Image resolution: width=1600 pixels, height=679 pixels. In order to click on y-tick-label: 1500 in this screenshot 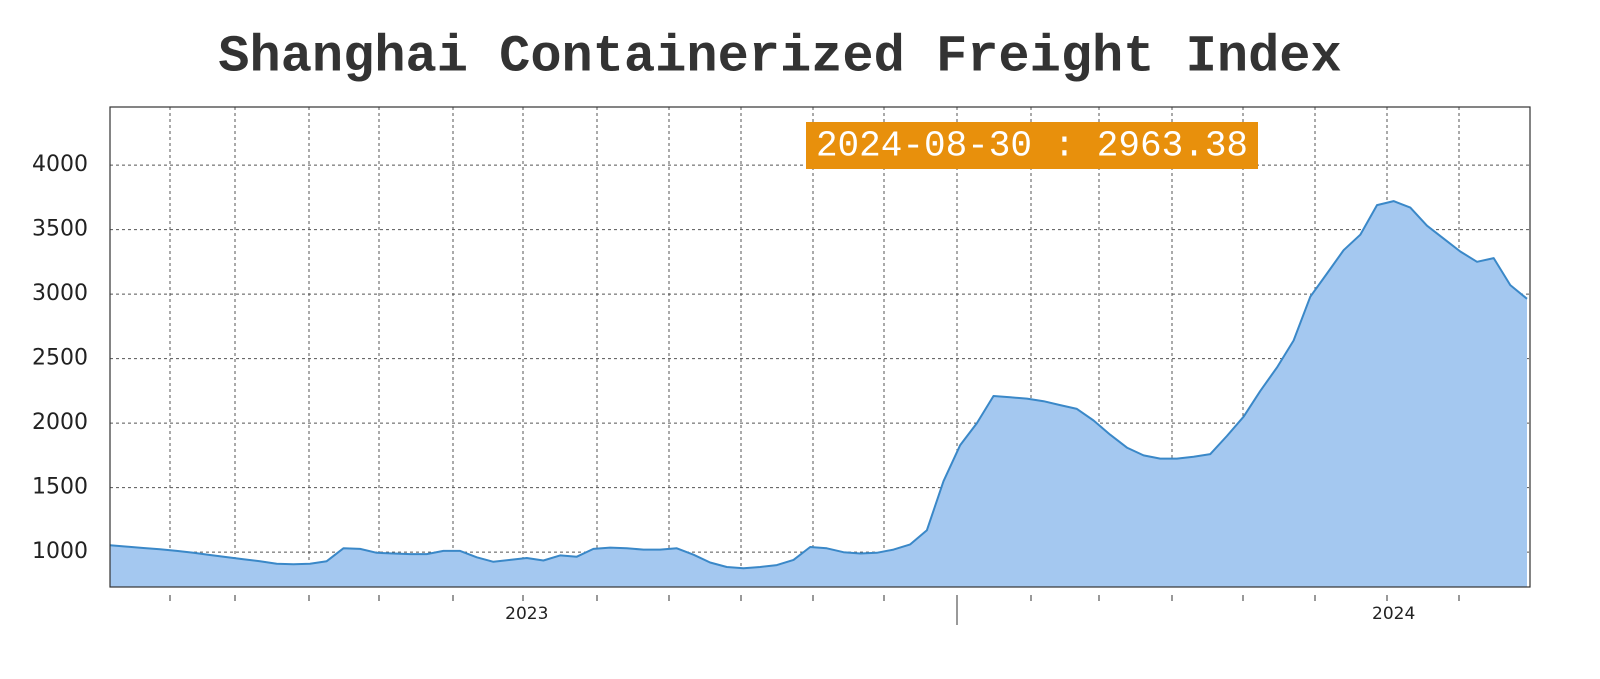, I will do `click(60, 487)`.